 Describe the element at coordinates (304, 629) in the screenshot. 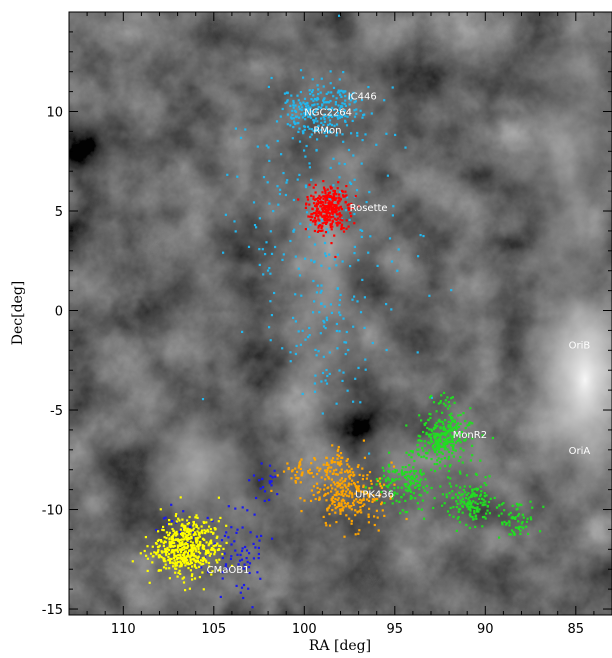

I see `x-tick-label: 100` at that location.